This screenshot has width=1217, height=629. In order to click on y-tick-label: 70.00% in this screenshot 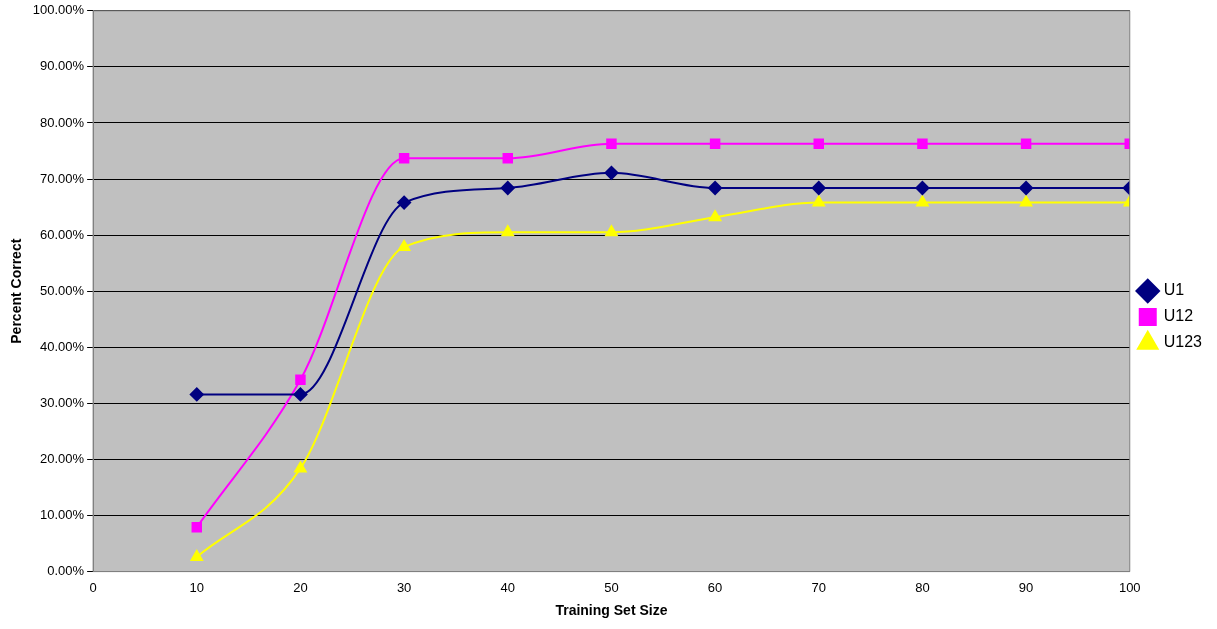, I will do `click(62, 178)`.